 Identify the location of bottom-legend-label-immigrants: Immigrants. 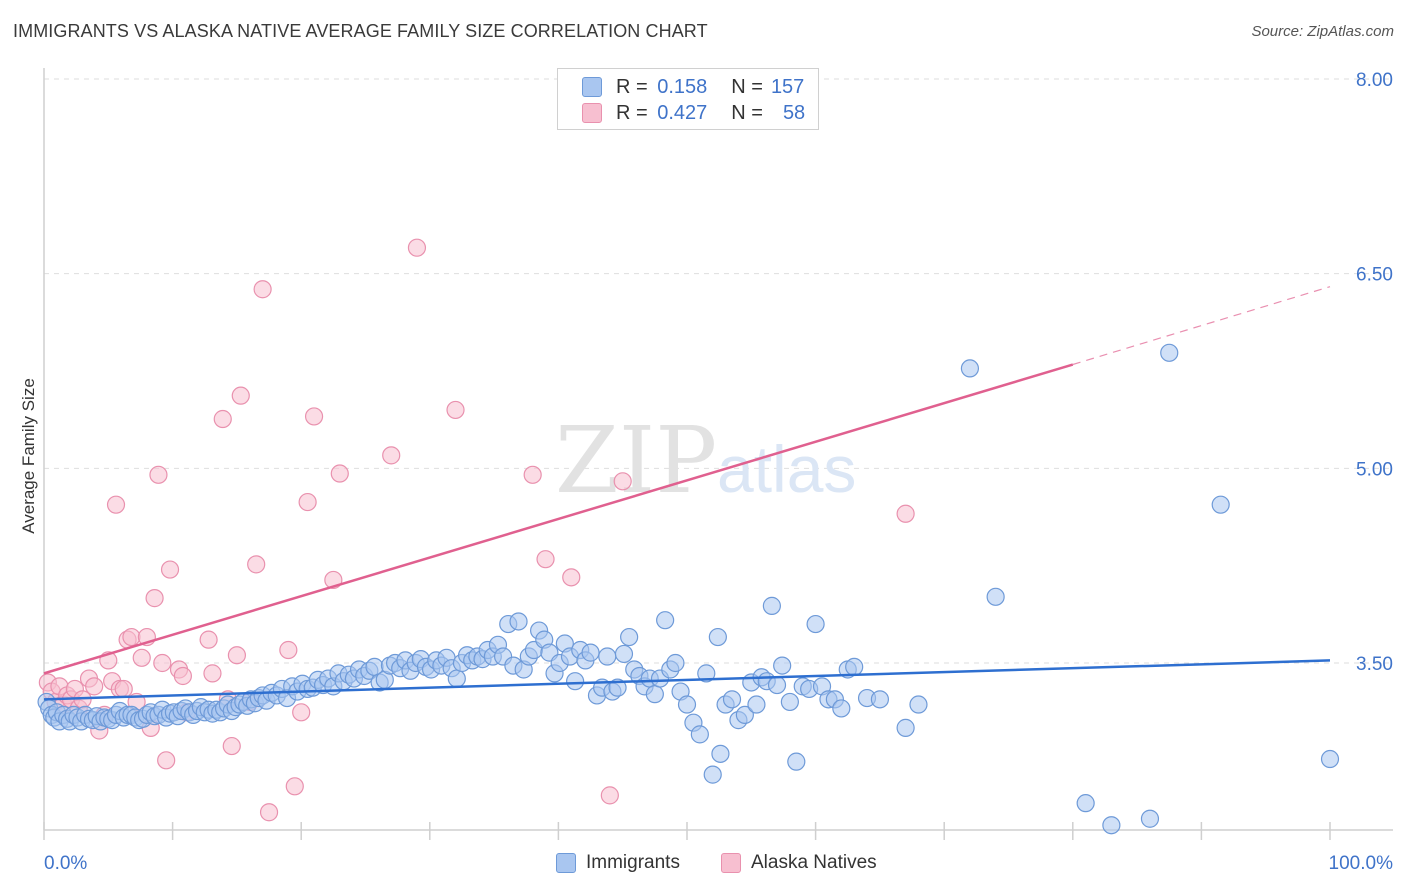
(633, 862).